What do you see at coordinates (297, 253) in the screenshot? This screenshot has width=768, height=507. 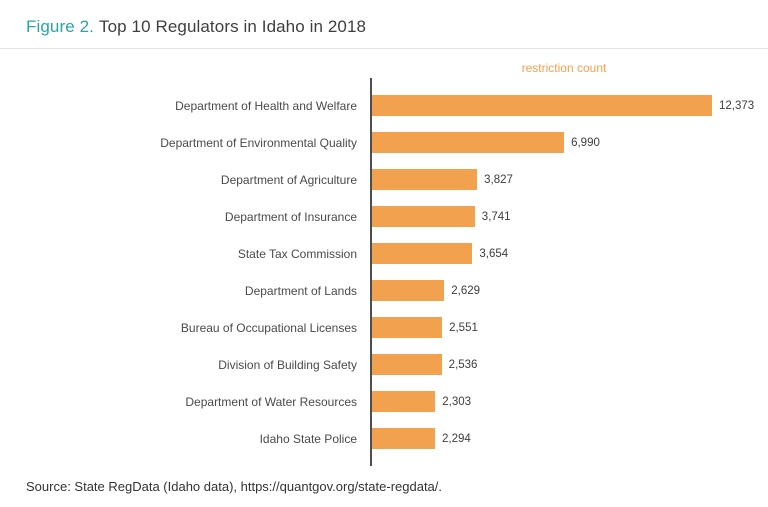 I see `category-label: State Tax Commission` at bounding box center [297, 253].